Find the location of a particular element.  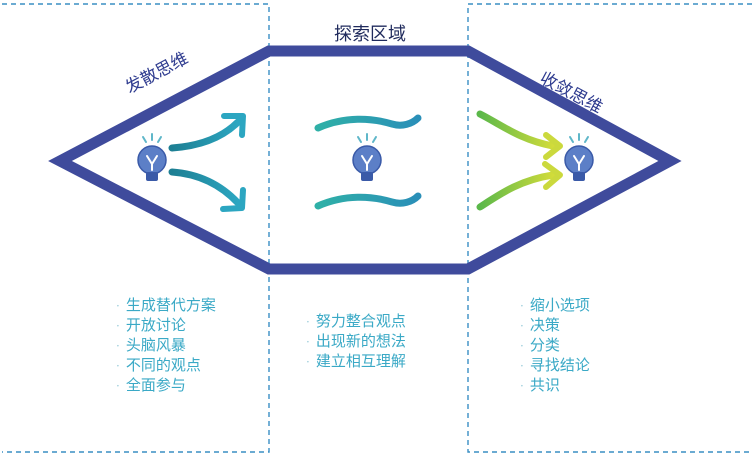

list-item: · 生成替代方案 is located at coordinates (166, 305).